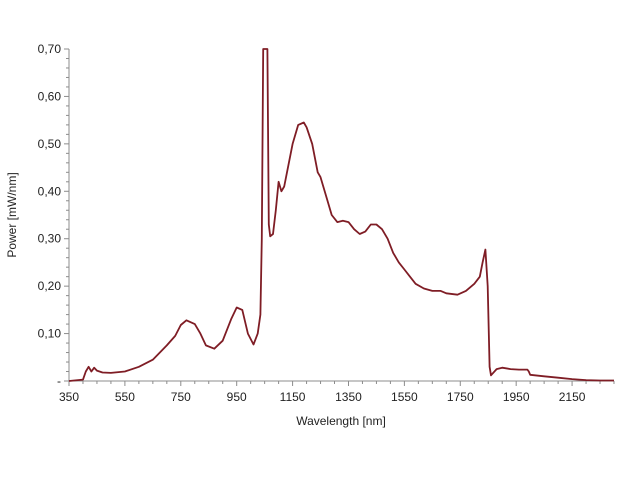 The width and height of the screenshot is (640, 480). I want to click on y-axis-title: Power [mW/nm], so click(12, 214).